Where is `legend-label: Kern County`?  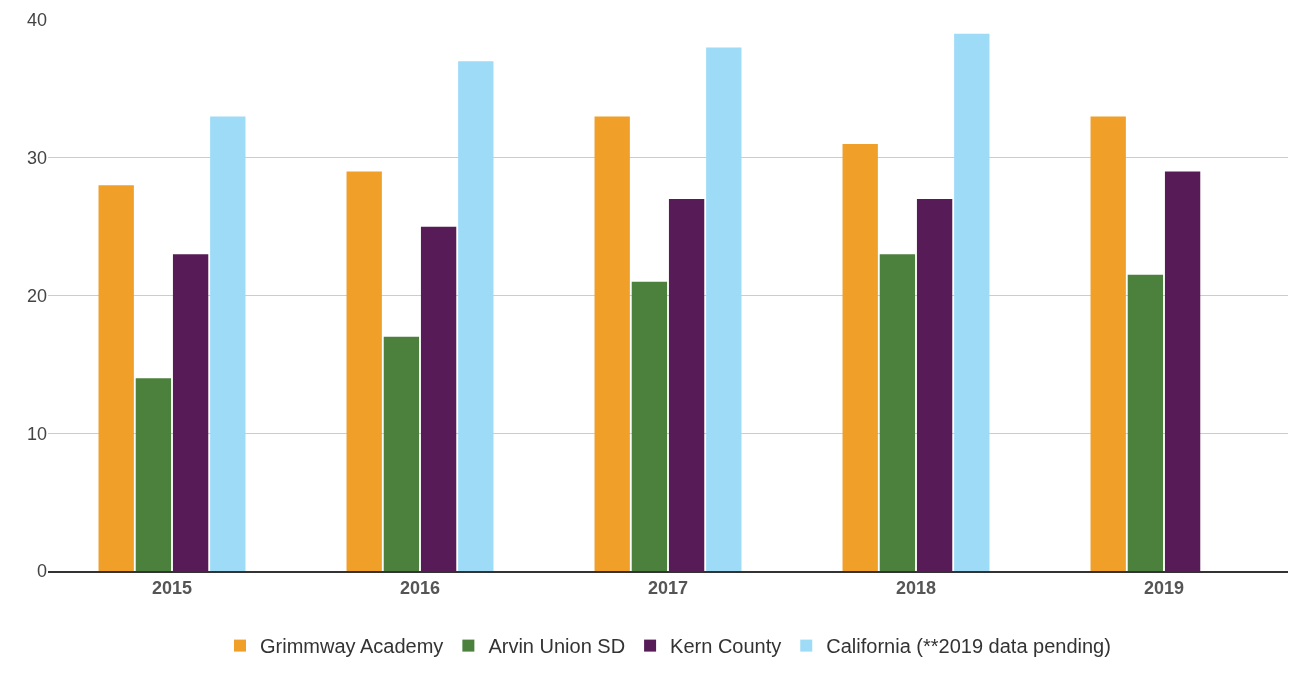 legend-label: Kern County is located at coordinates (726, 646).